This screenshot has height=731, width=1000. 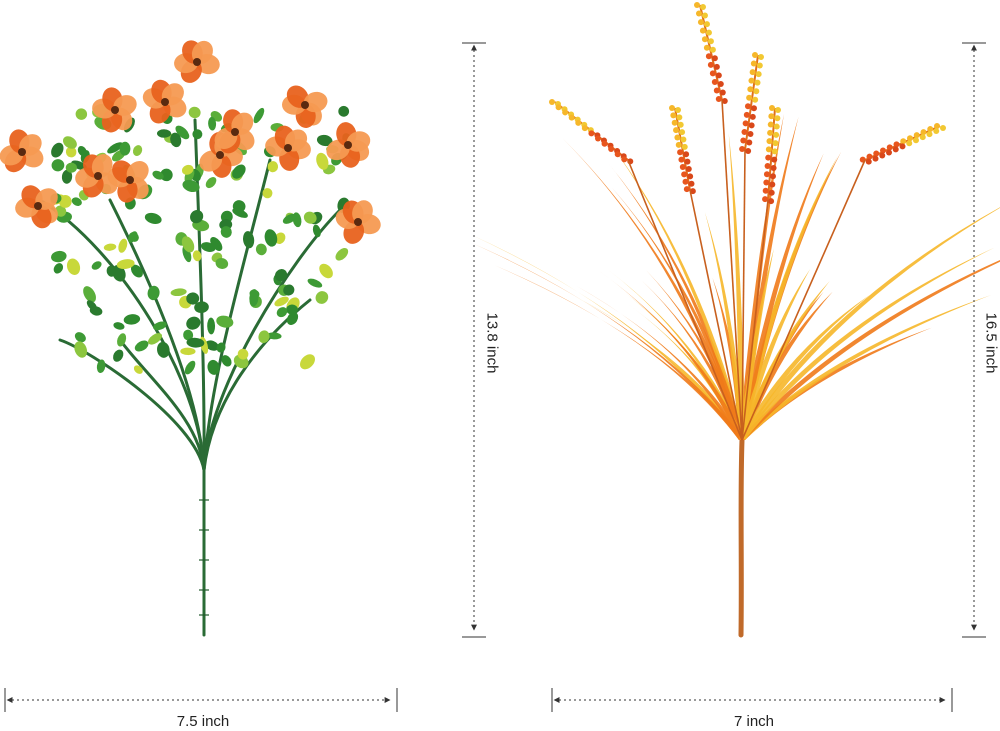 I want to click on right-width-dimension, so click(x=752, y=700).